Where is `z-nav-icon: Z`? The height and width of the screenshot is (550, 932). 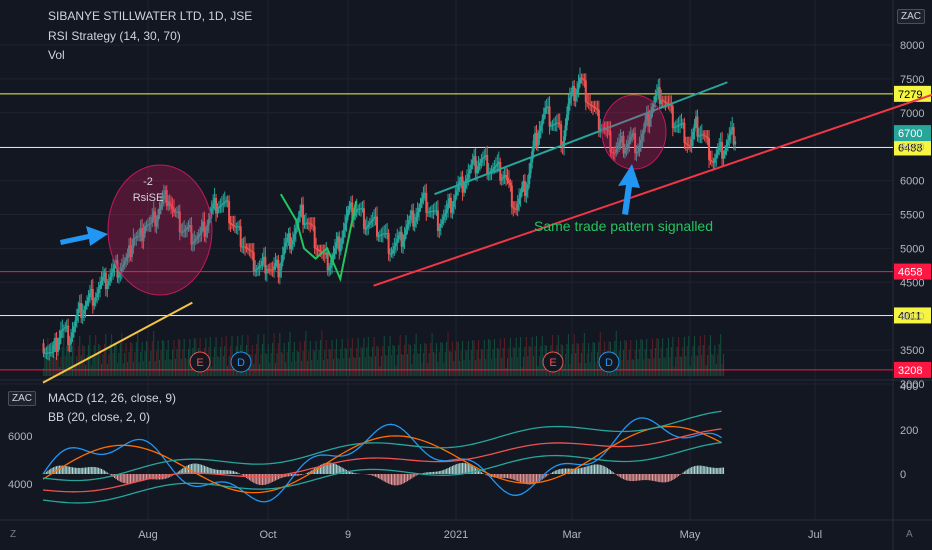
z-nav-icon: Z is located at coordinates (13, 534).